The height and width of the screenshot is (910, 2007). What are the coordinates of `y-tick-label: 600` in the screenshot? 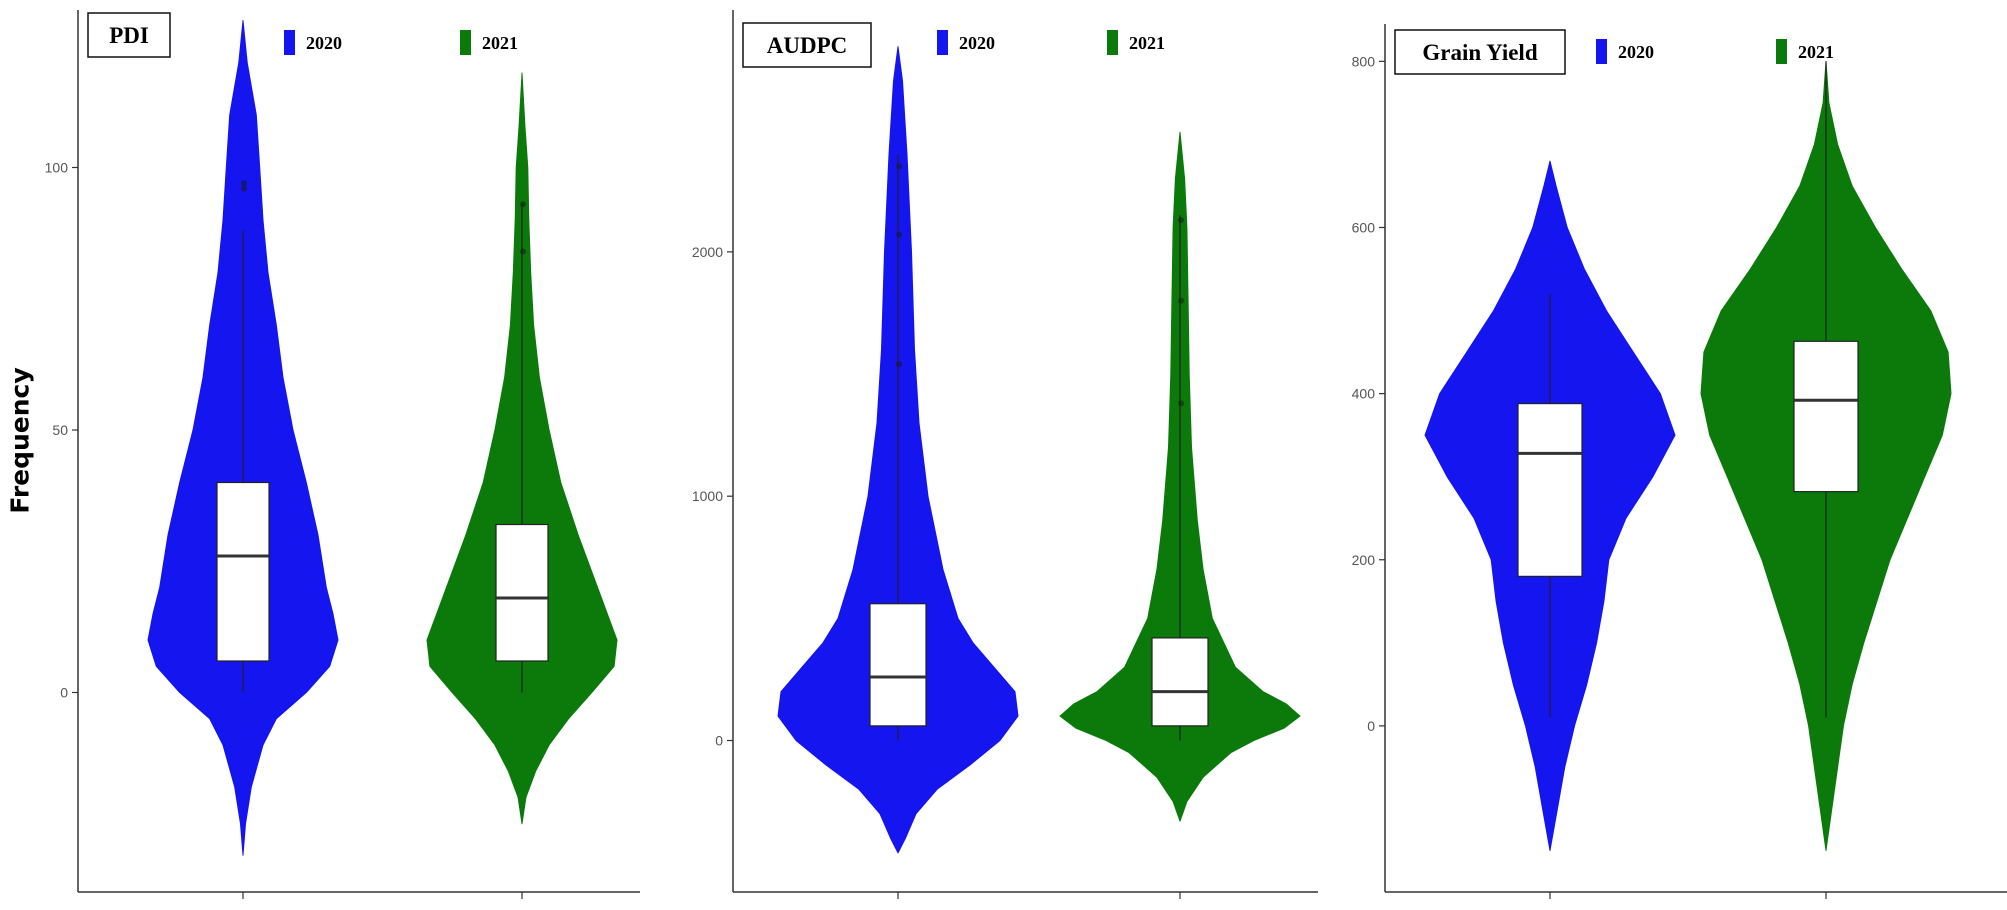 It's located at (1364, 228).